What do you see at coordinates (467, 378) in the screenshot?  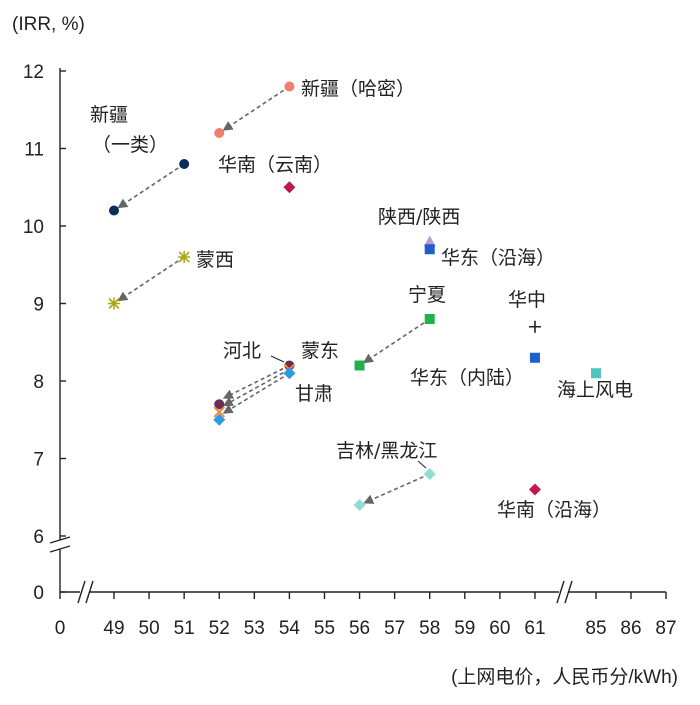 I see `label-hdnl: 华东（内陆）` at bounding box center [467, 378].